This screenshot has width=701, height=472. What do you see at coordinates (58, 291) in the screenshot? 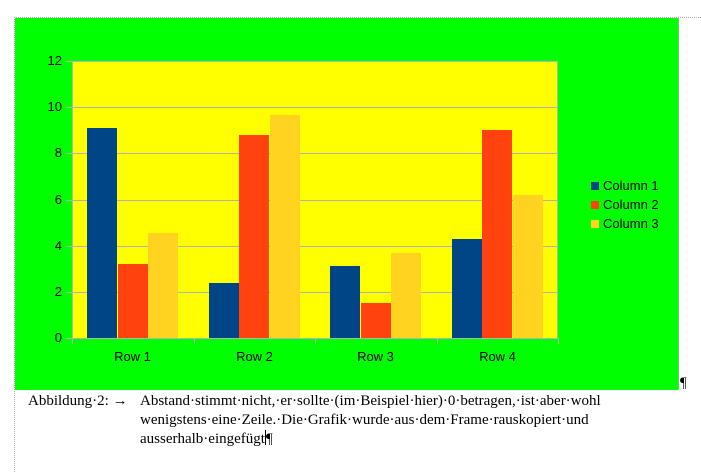
I see `y-axis-label: 2` at bounding box center [58, 291].